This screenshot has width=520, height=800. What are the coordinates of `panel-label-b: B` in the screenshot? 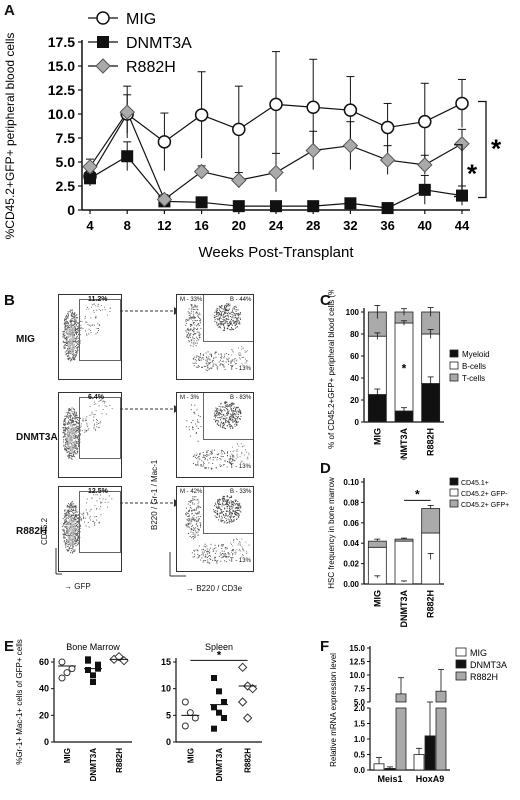 It's located at (9, 300).